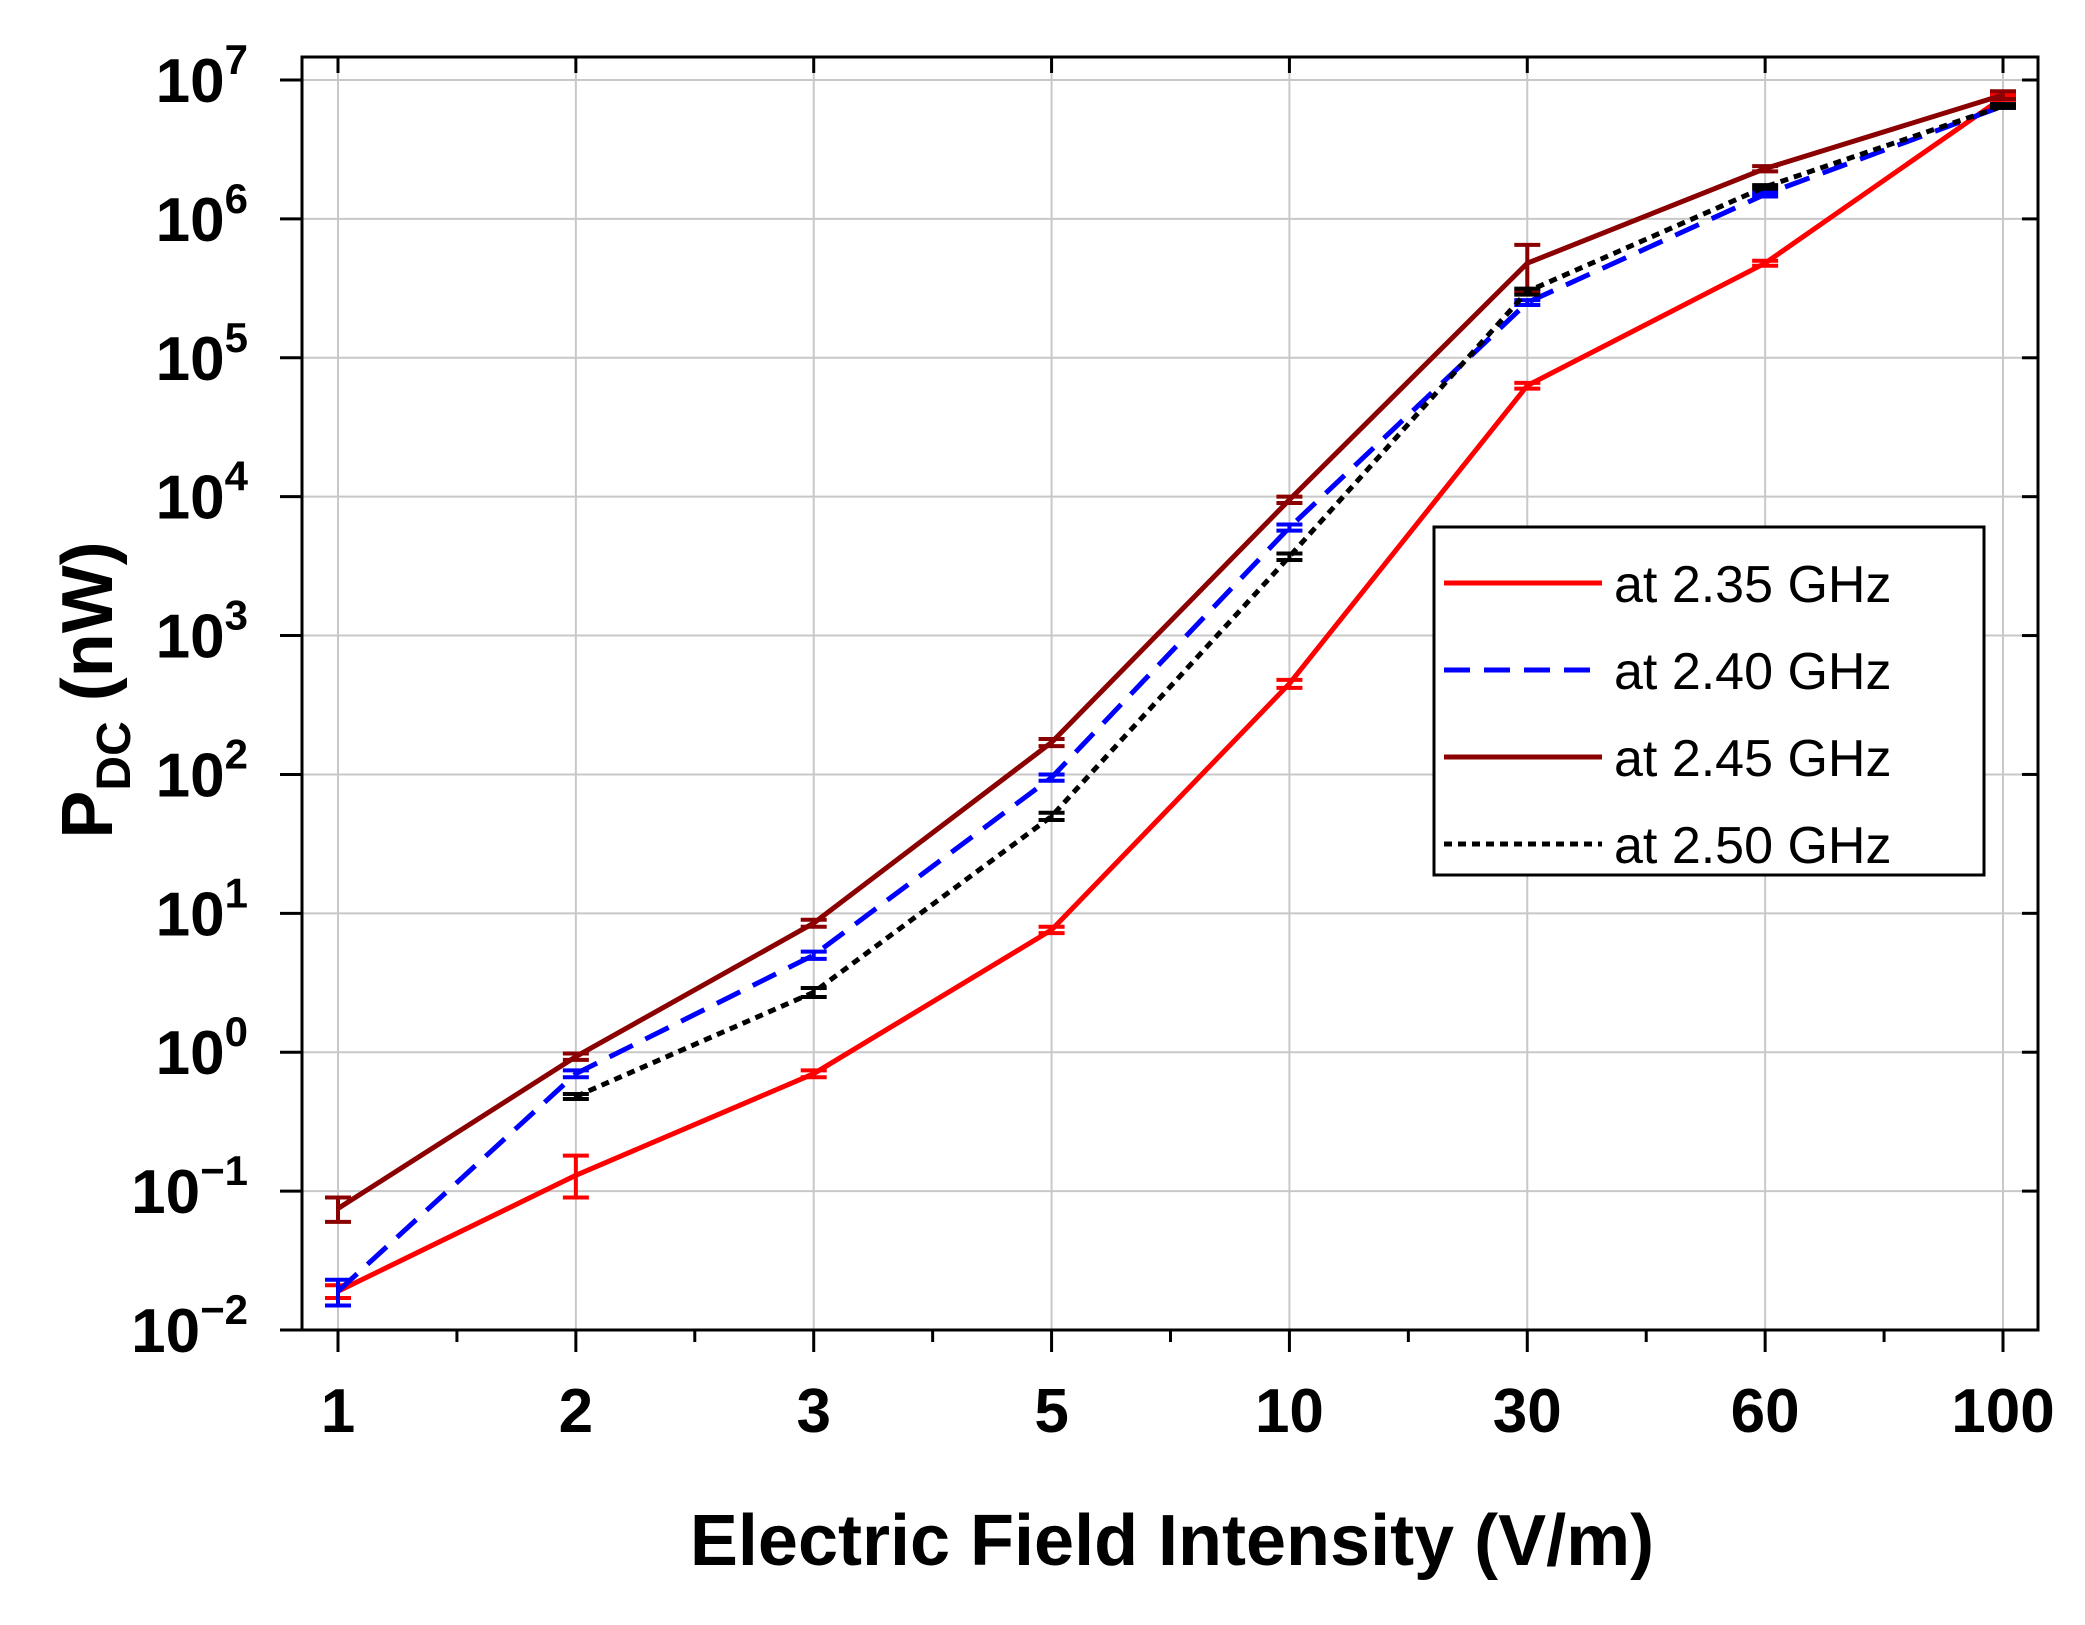 Image resolution: width=2085 pixels, height=1625 pixels. I want to click on y-tick-label: 10¹, so click(202, 909).